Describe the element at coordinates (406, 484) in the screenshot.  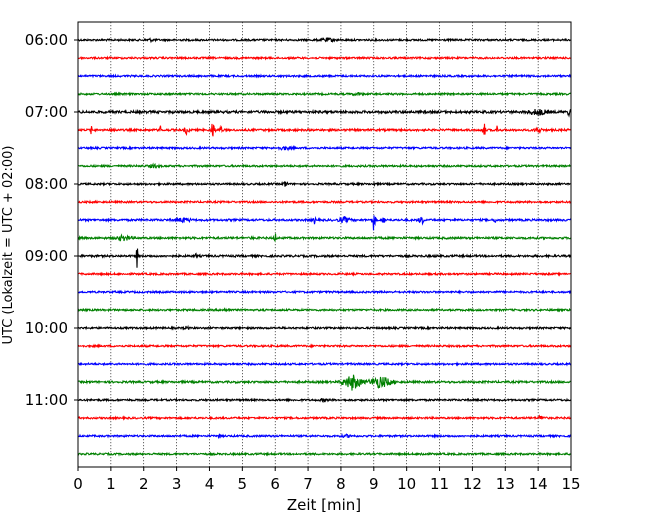
I see `x-tick-label: 10` at that location.